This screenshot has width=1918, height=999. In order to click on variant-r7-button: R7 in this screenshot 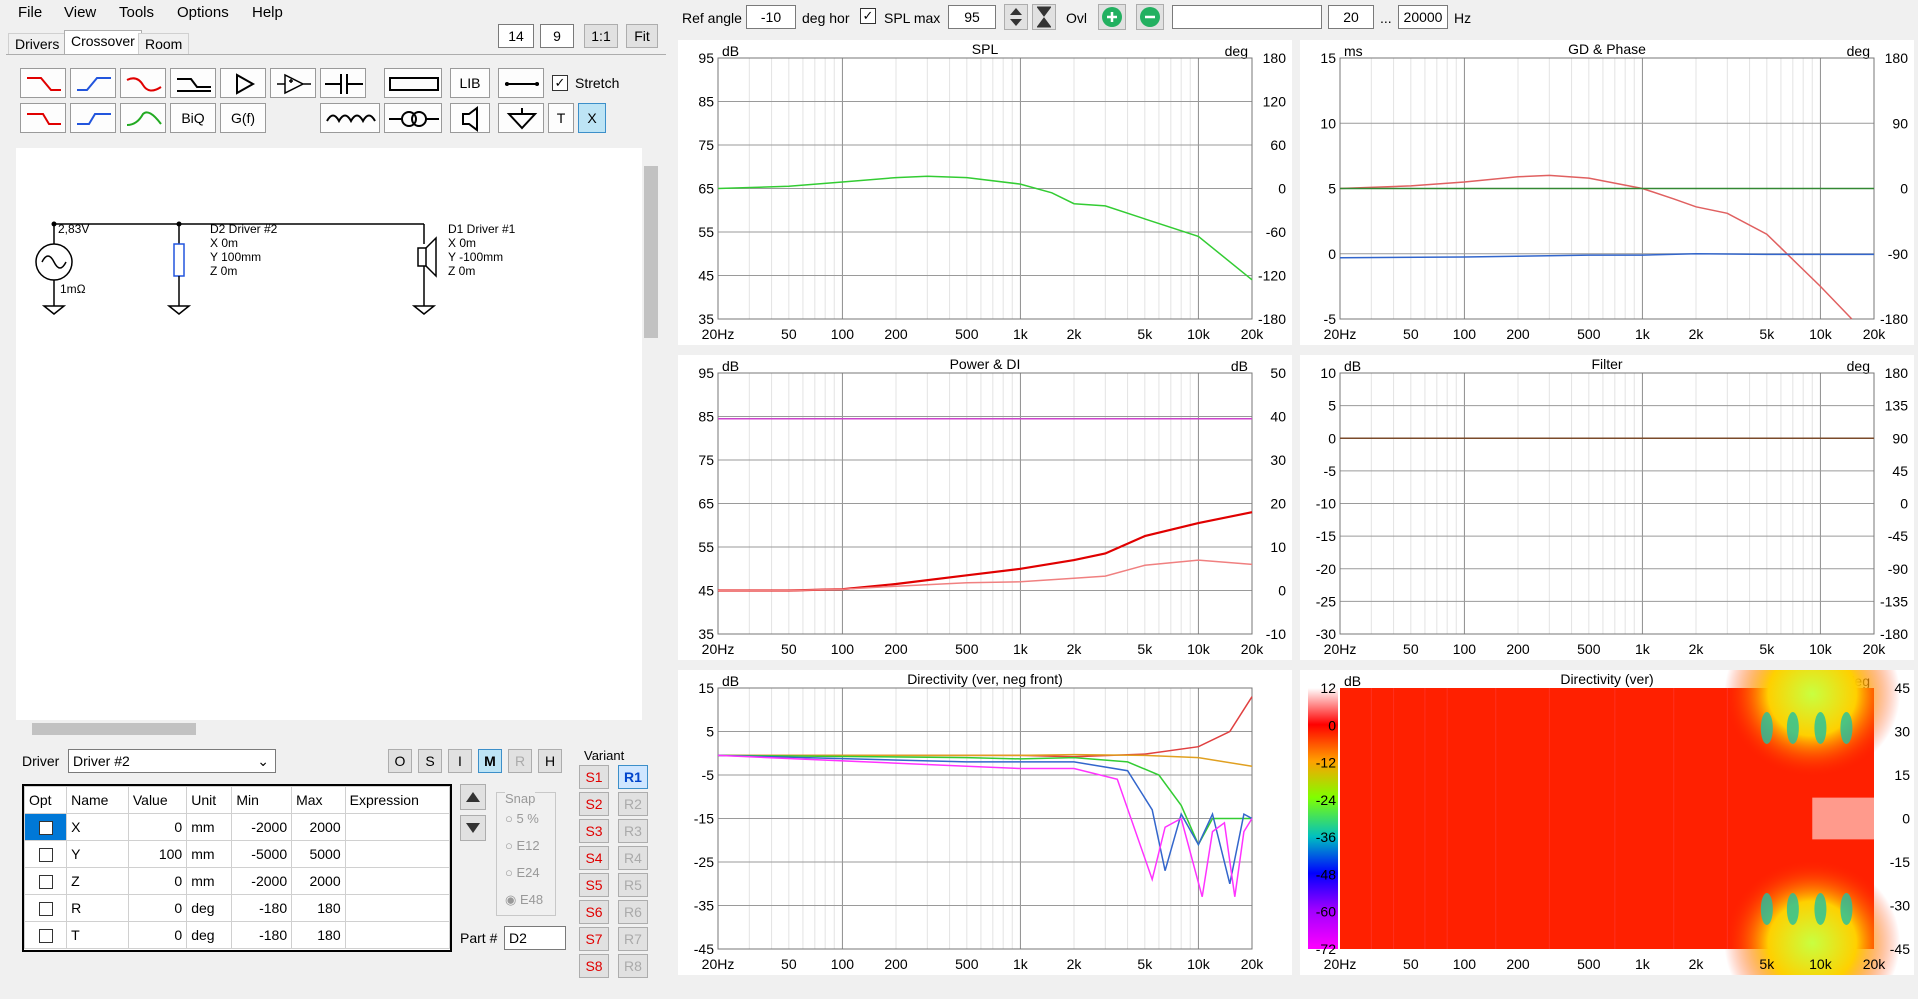, I will do `click(633, 939)`.